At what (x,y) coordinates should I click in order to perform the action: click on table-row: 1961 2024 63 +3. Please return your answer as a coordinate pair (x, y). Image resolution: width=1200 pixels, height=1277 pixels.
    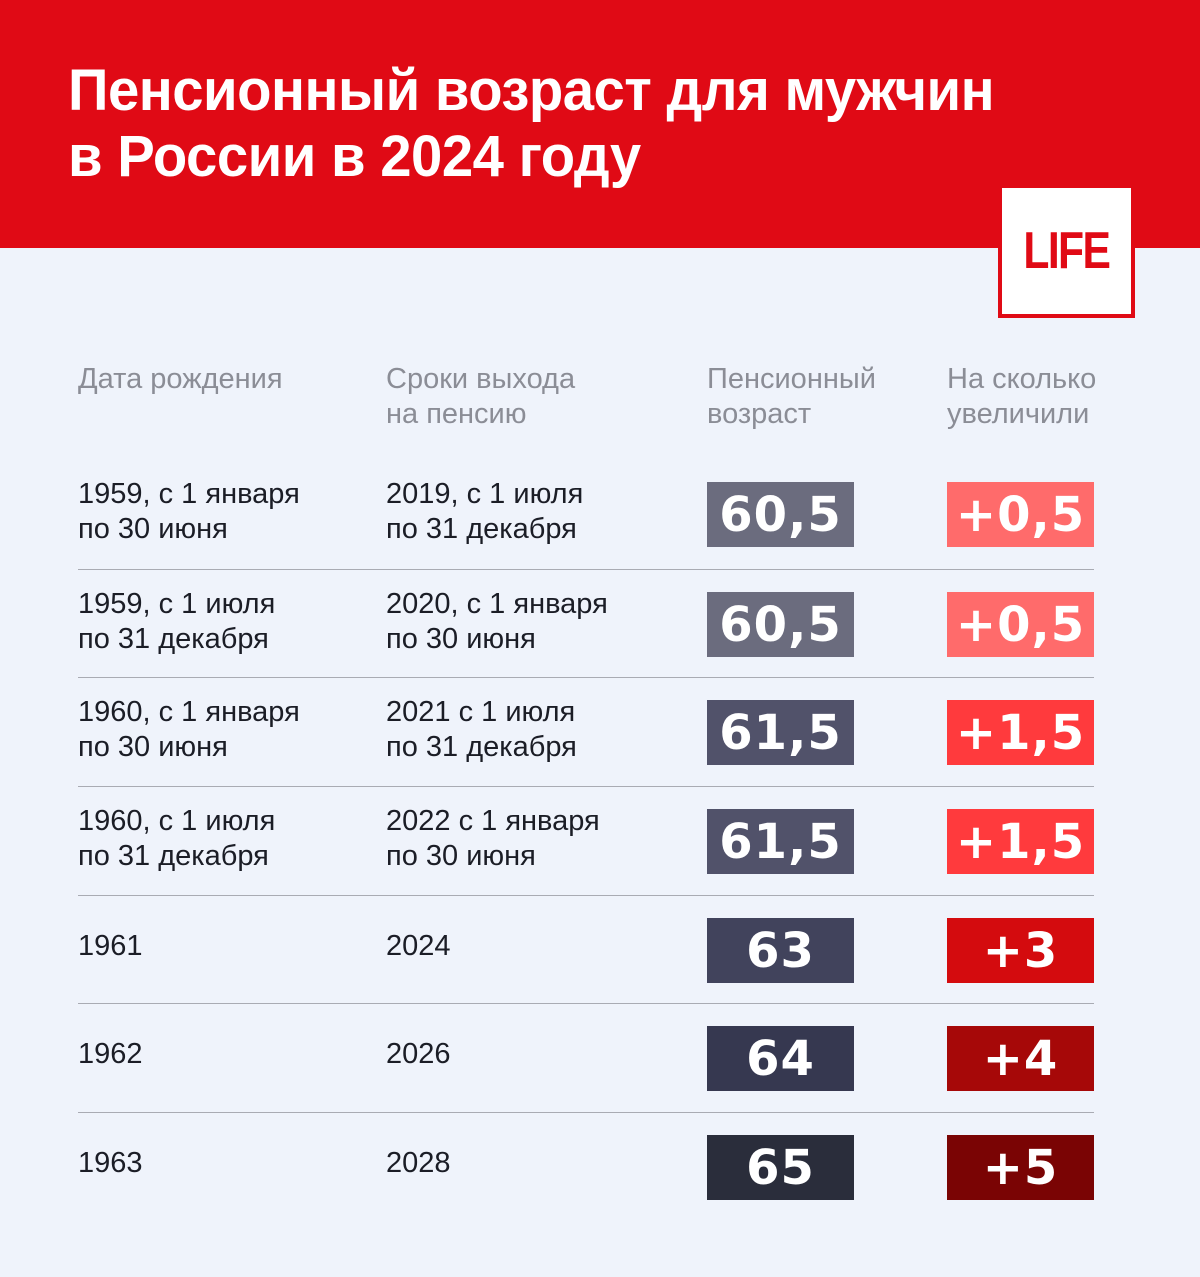
    Looking at the image, I should click on (586, 949).